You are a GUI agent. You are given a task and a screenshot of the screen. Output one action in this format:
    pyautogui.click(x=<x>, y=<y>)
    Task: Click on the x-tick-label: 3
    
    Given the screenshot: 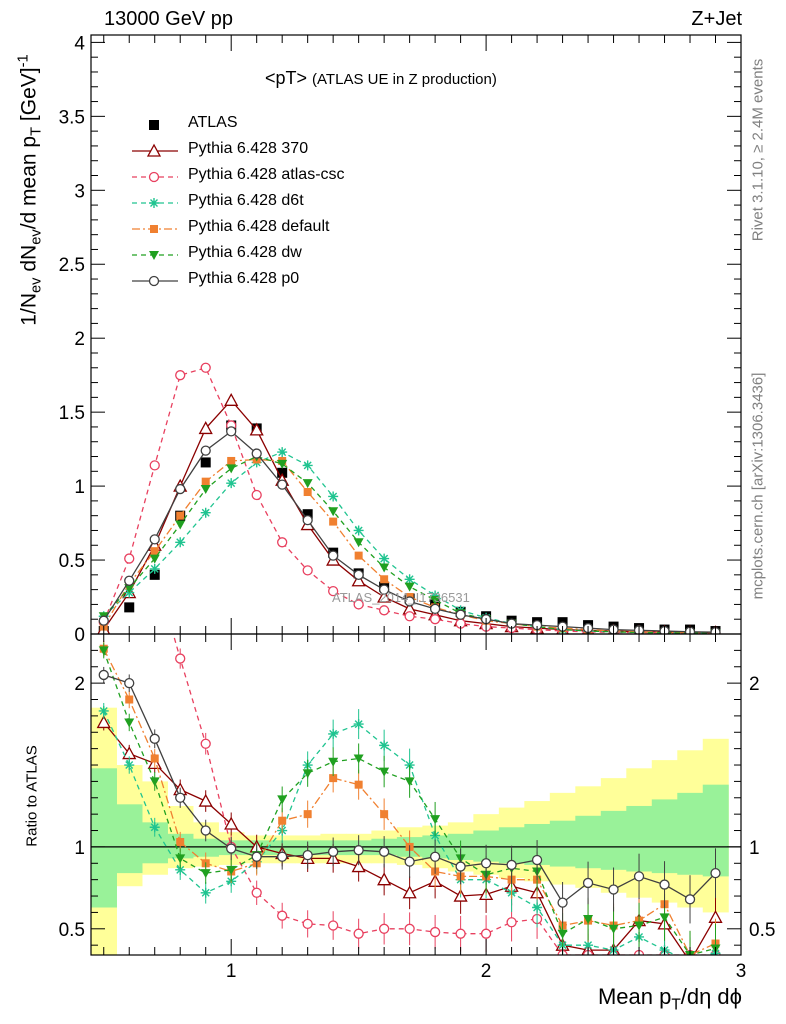 What is the action you would take?
    pyautogui.click(x=741, y=971)
    